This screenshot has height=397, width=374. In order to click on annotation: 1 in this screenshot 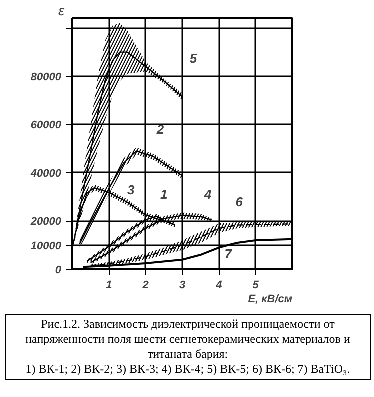, I will do `click(164, 194)`.